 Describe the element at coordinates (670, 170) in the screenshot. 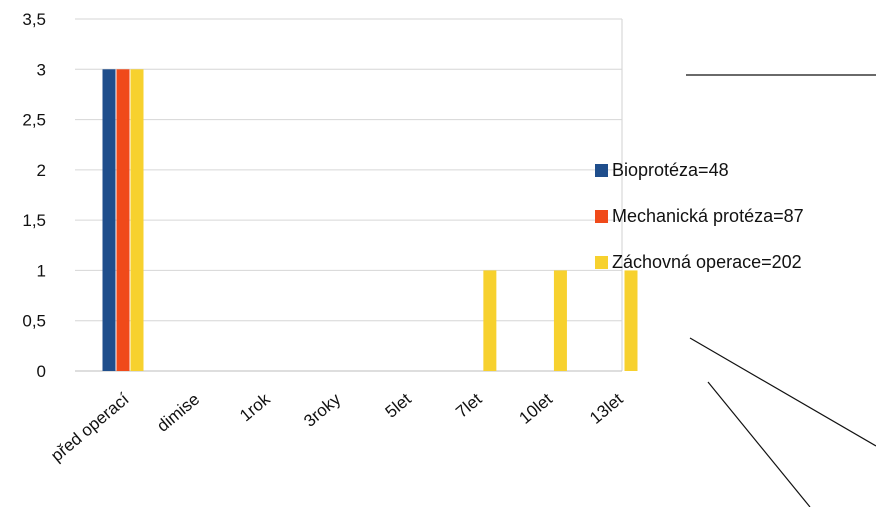

I see `legend-label: Bioprotéza=48` at that location.